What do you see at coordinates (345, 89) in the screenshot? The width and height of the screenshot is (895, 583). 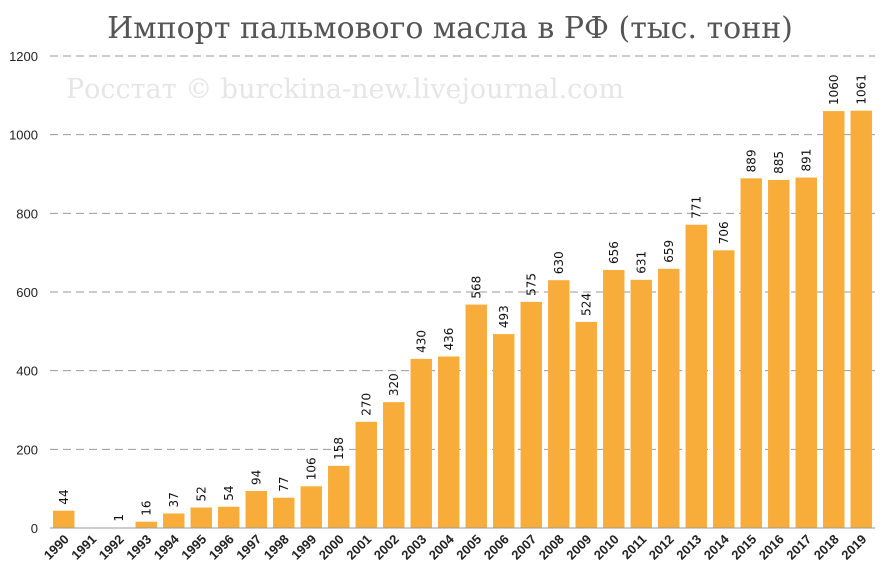 I see `watermark: Росстат © burckina-new.livejournal.com` at bounding box center [345, 89].